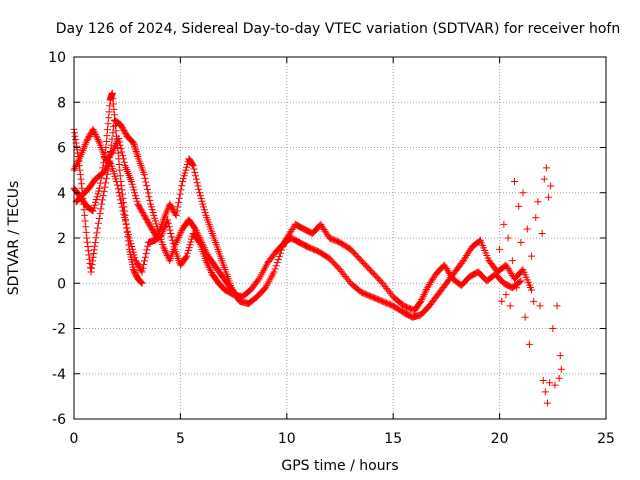  I want to click on series-late-scatter, so click(530, 285).